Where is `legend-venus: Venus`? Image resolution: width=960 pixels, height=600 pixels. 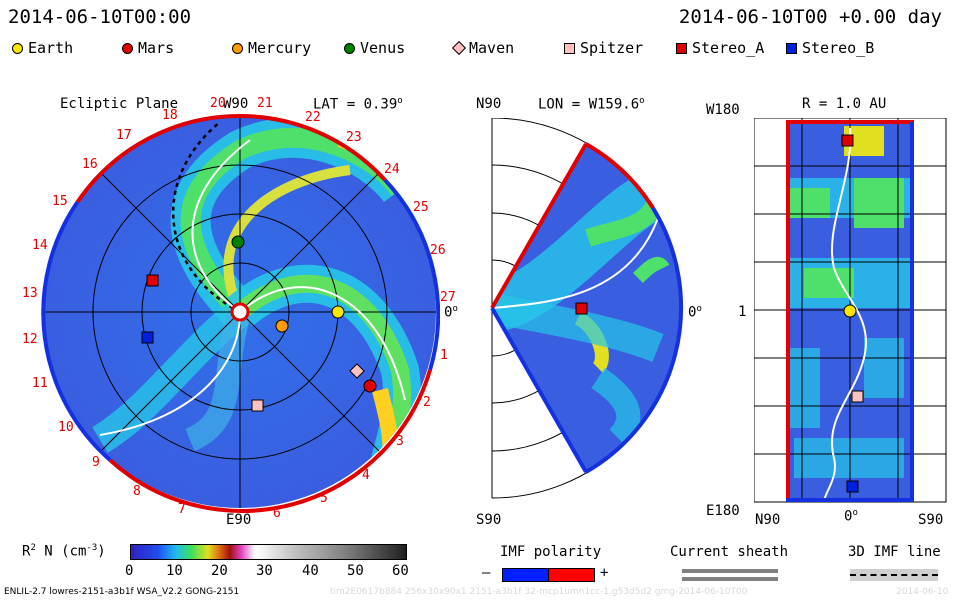
legend-venus: Venus is located at coordinates (374, 48).